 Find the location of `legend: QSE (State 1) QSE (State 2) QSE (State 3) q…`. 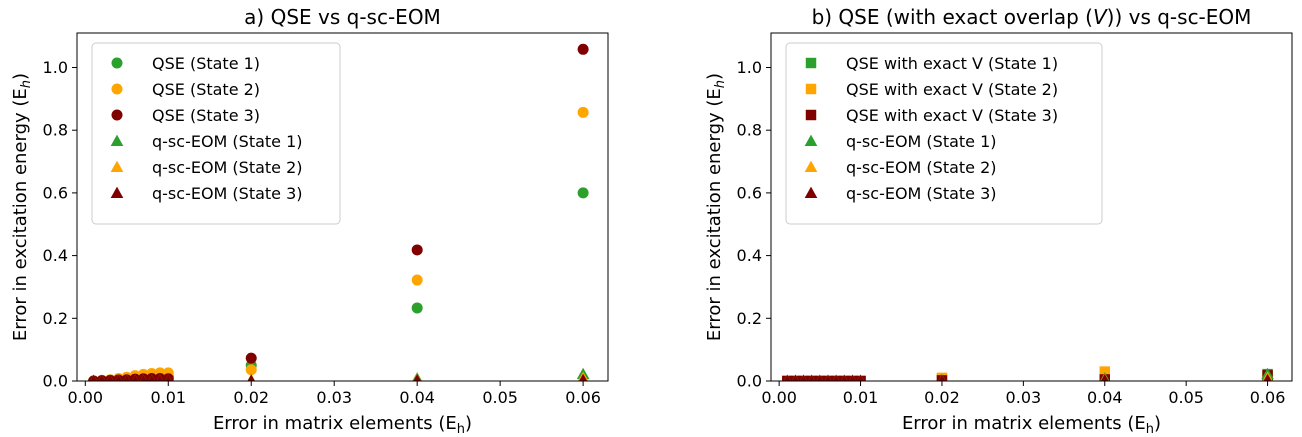

legend: QSE (State 1) QSE (State 2) QSE (State 3) q… is located at coordinates (216, 133).